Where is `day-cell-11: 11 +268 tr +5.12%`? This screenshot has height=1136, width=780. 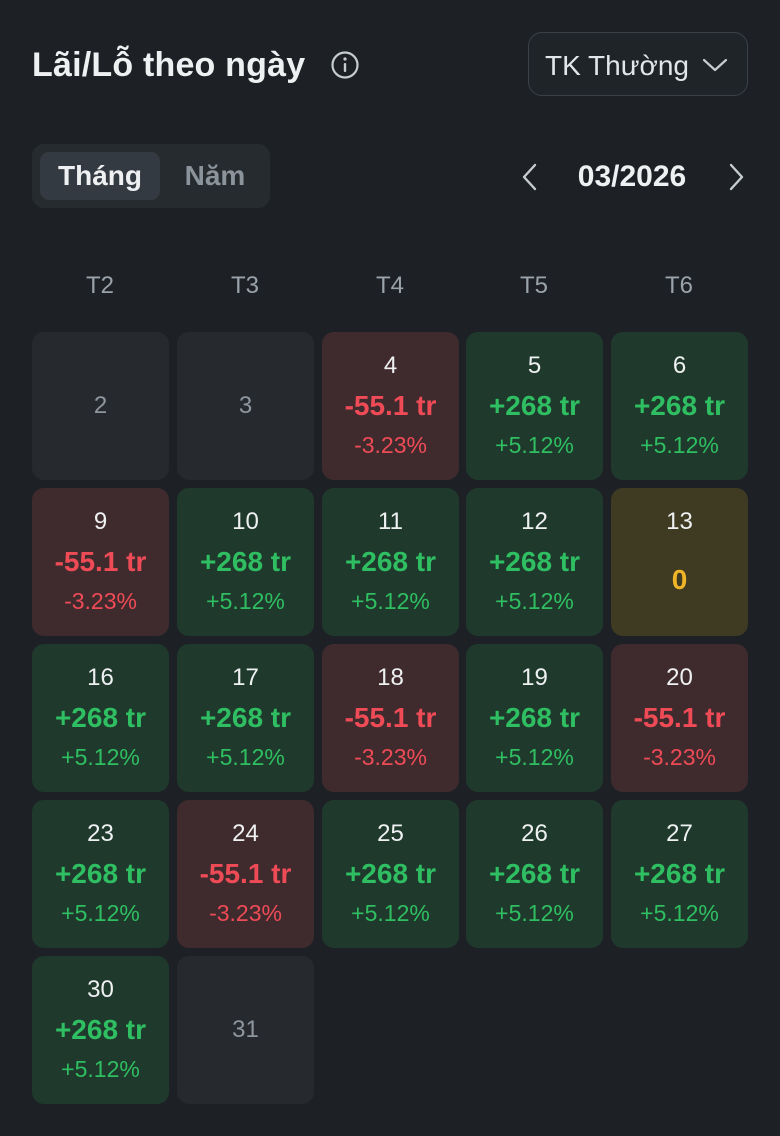 day-cell-11: 11 +268 tr +5.12% is located at coordinates (390, 562).